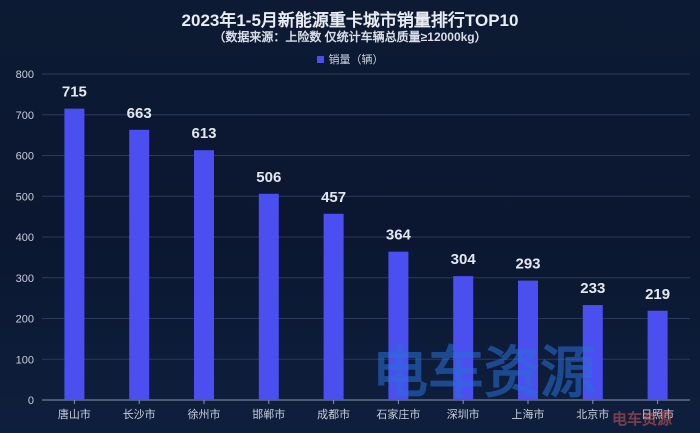  Describe the element at coordinates (25, 279) in the screenshot. I see `y-tick-label: 300` at that location.